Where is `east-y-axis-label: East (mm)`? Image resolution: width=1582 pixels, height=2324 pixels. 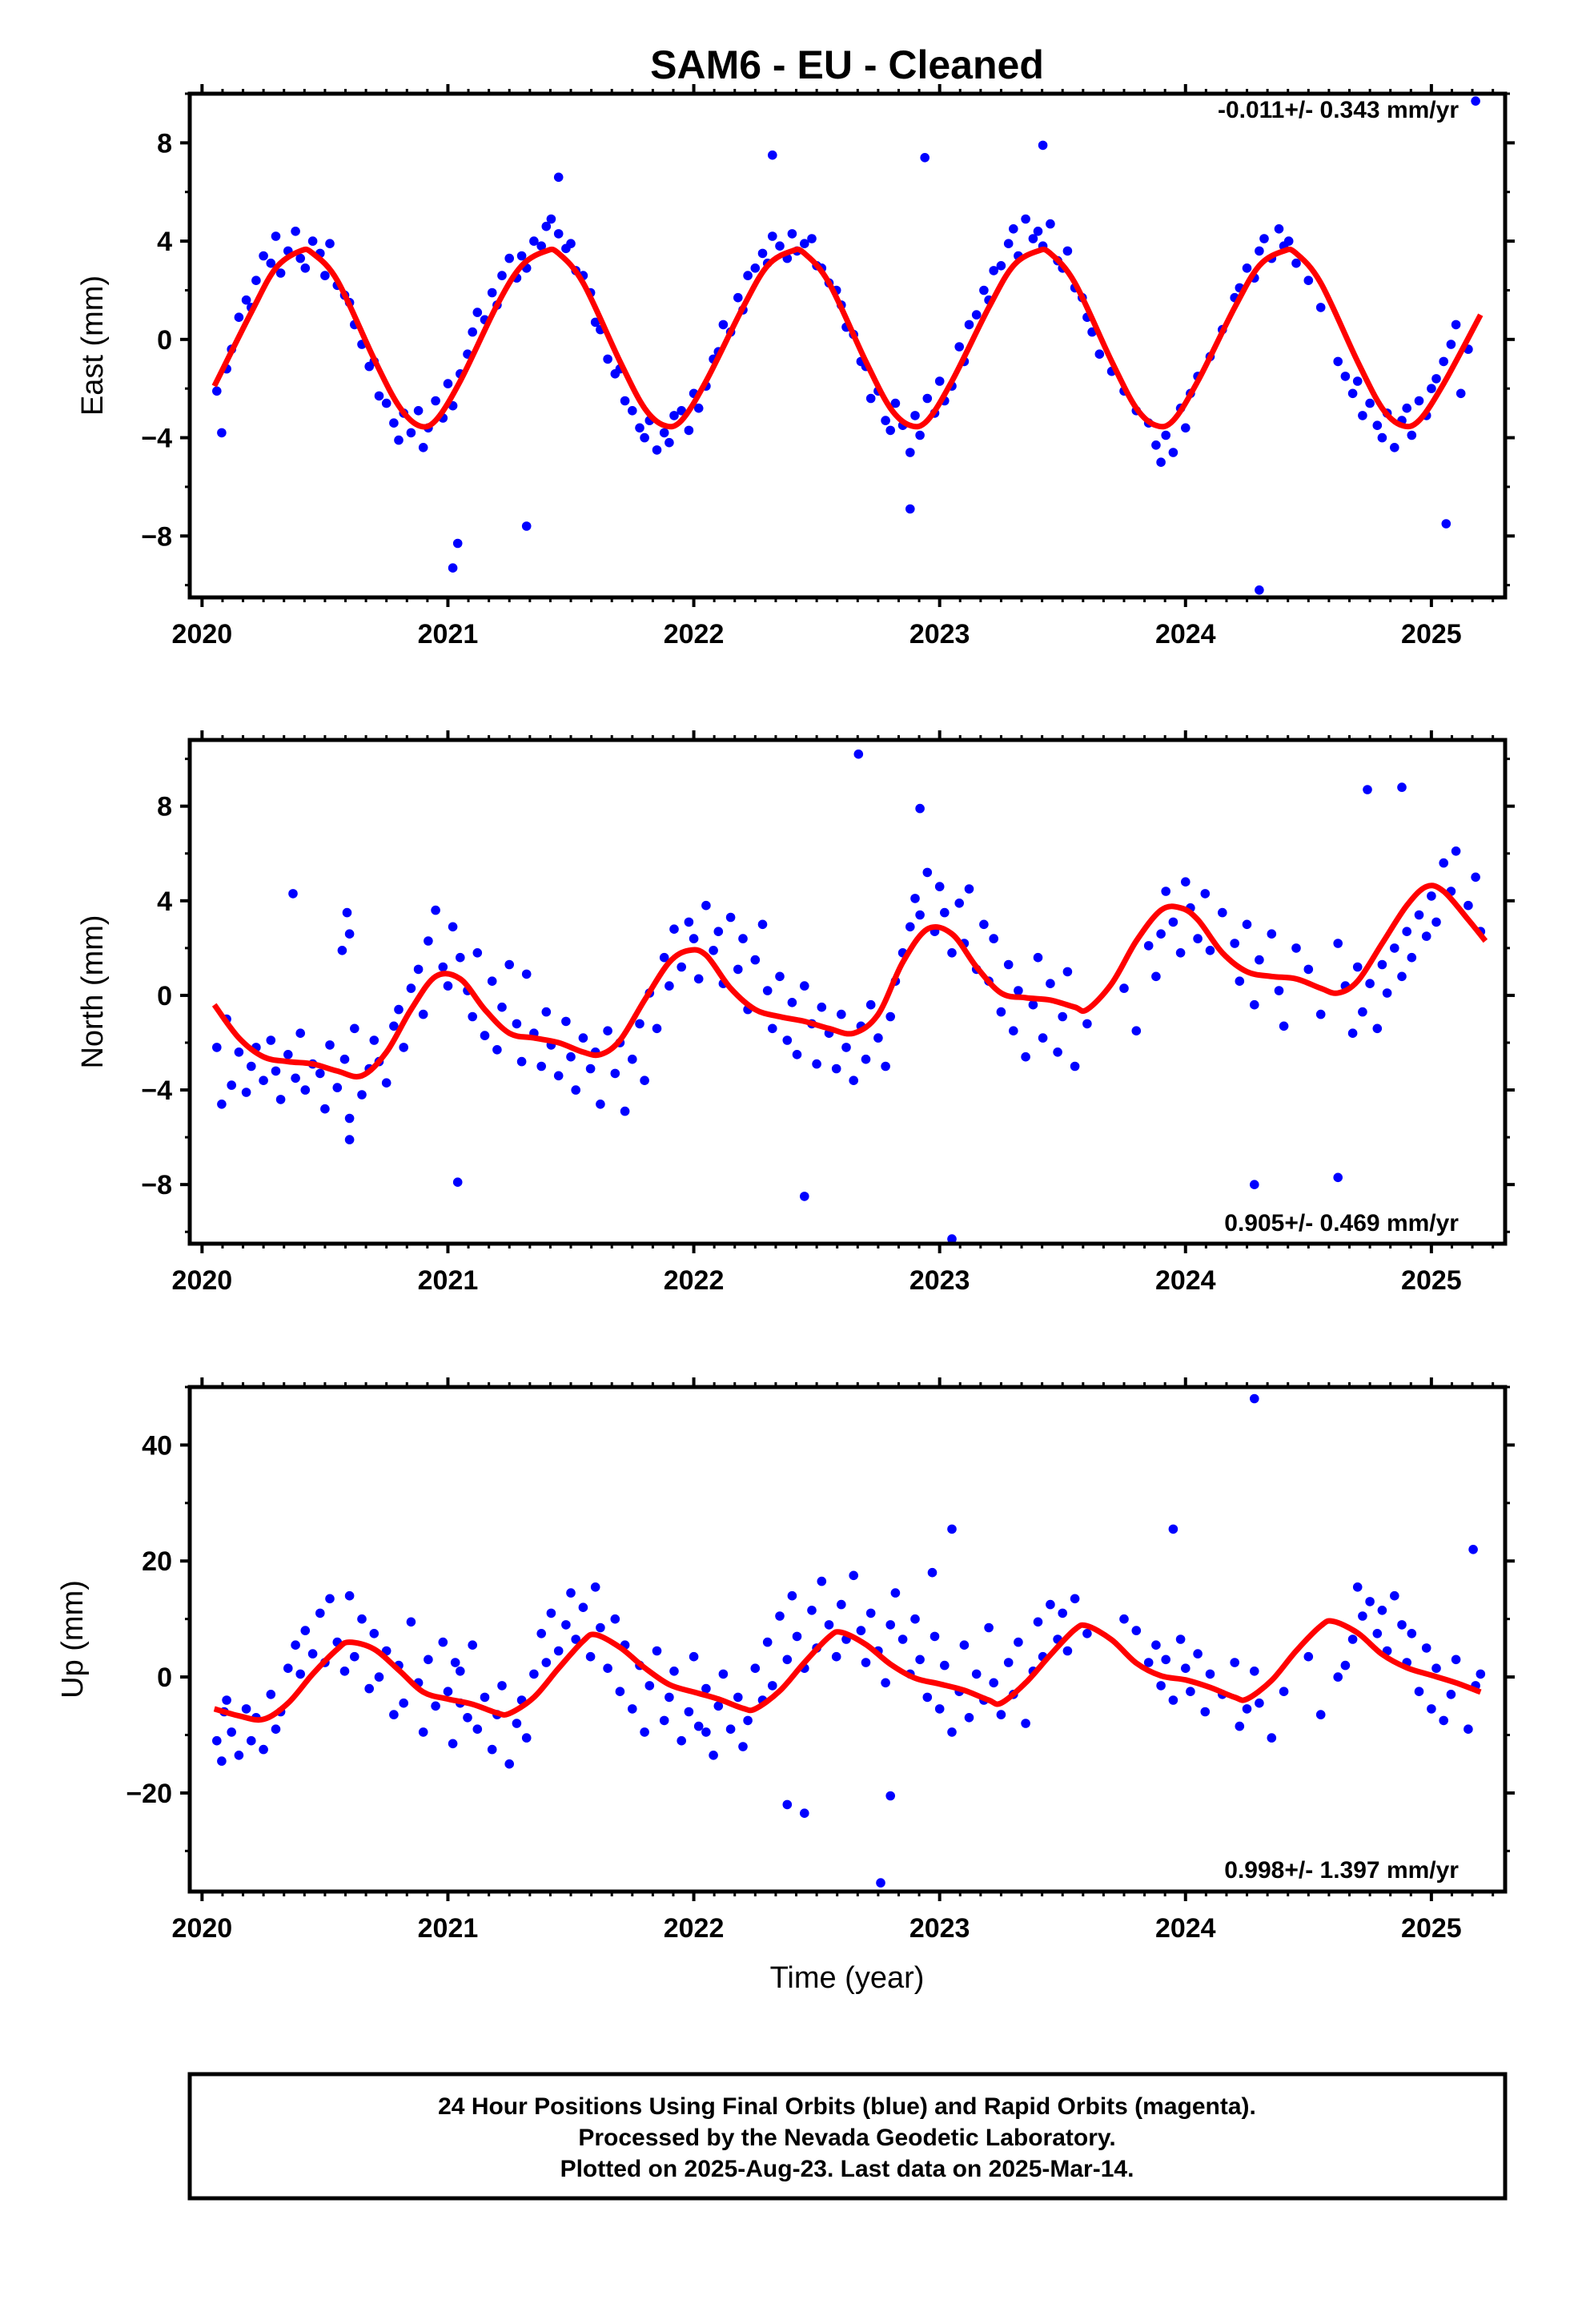
east-y-axis-label: East (mm) is located at coordinates (93, 345).